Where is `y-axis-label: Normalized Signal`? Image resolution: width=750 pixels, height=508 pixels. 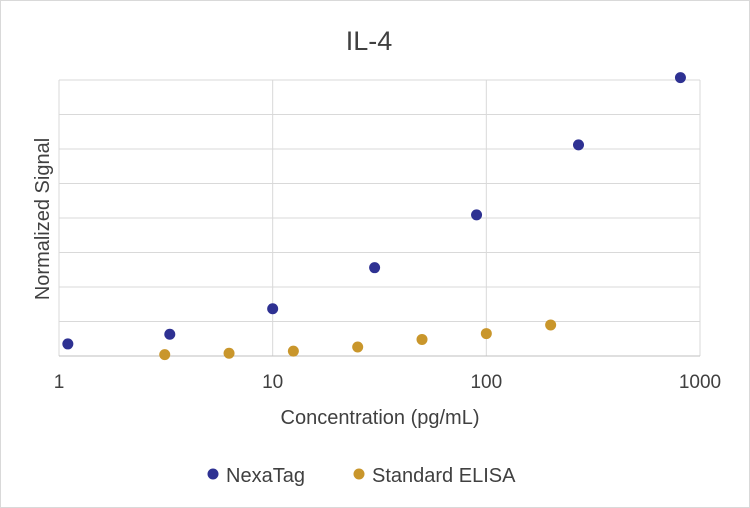
y-axis-label: Normalized Signal is located at coordinates (43, 219).